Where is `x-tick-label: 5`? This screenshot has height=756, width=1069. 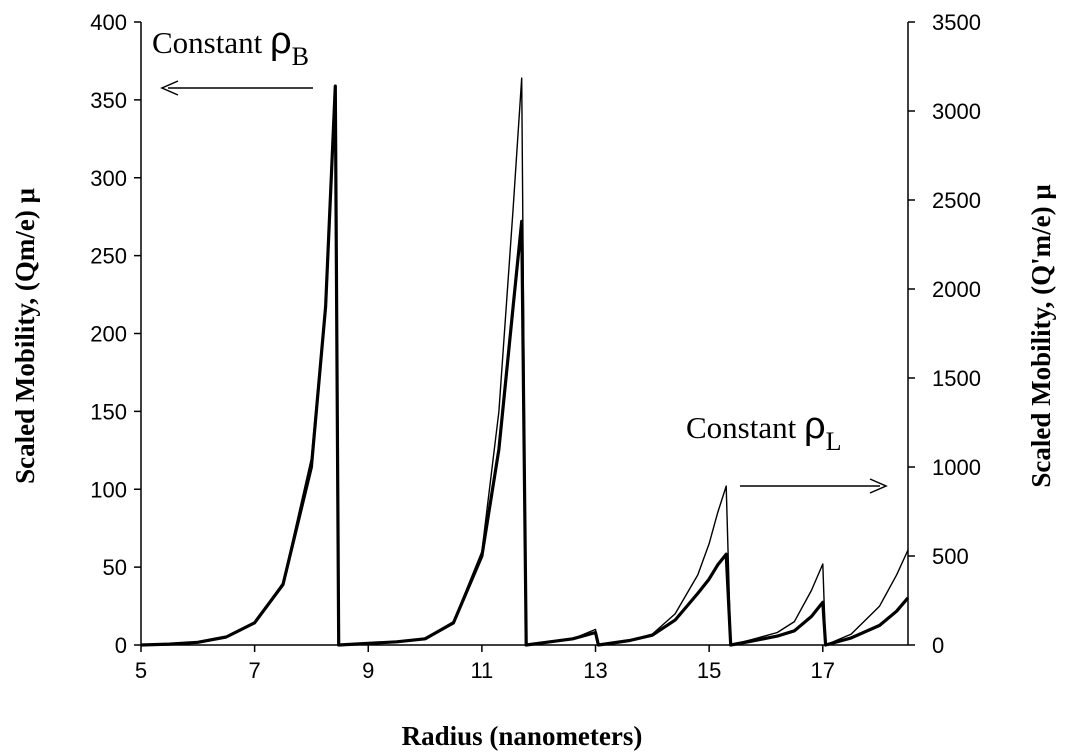
x-tick-label: 5 is located at coordinates (141, 670).